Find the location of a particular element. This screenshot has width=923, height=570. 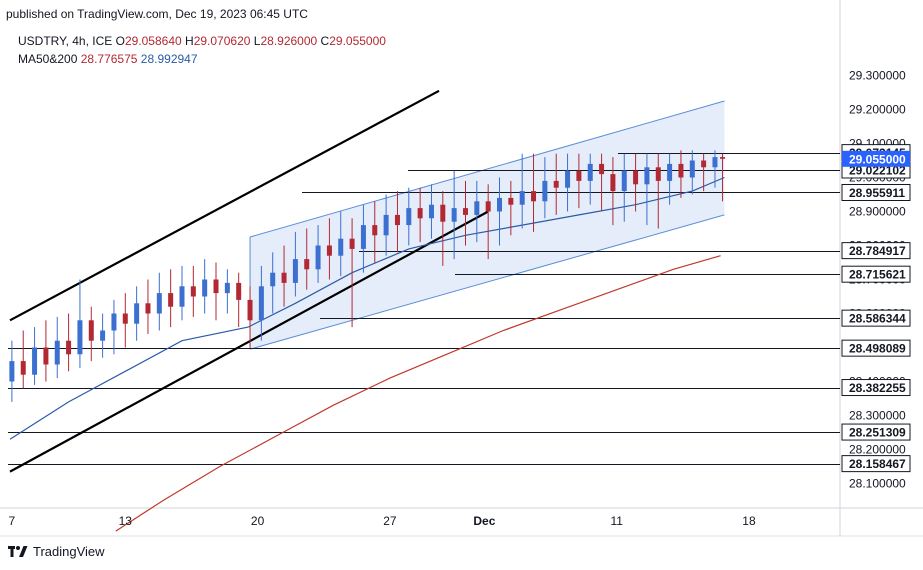

current-price-tag: 29.055000 is located at coordinates (876, 158).